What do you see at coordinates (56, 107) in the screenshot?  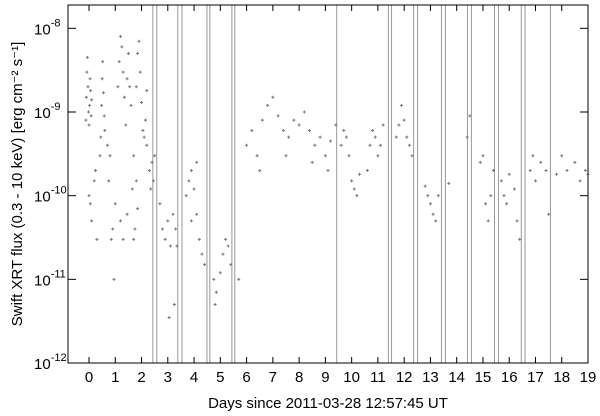 I see `y-tick-exponent: -9` at bounding box center [56, 107].